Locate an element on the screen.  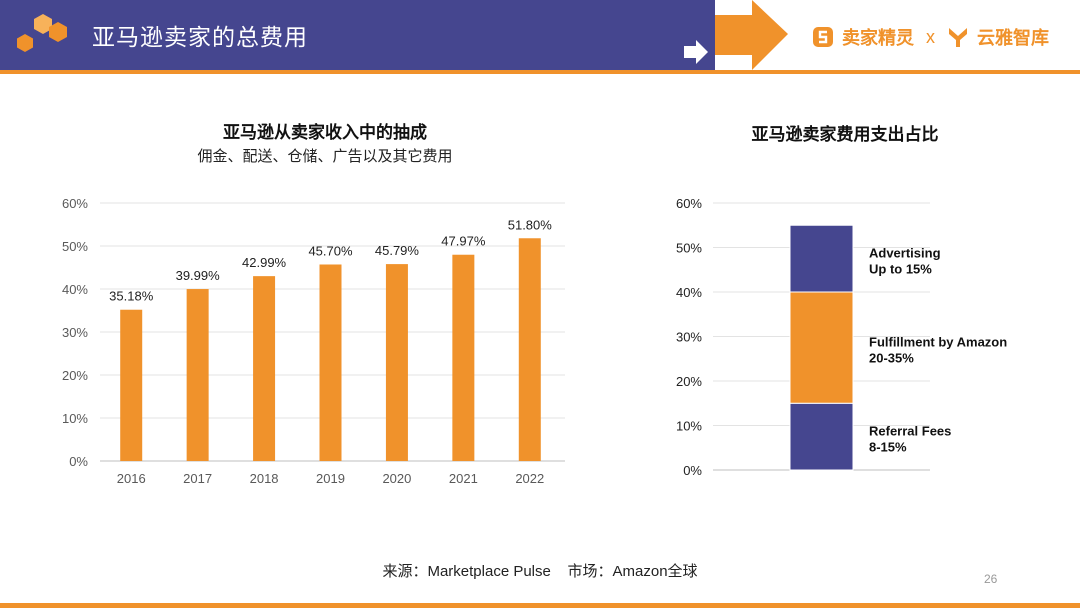
left-data-label: 45.79% is located at coordinates (397, 250).